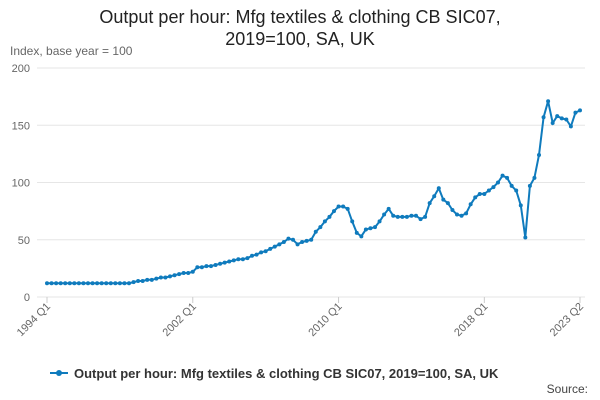  What do you see at coordinates (59, 373) in the screenshot?
I see `legend-marker` at bounding box center [59, 373].